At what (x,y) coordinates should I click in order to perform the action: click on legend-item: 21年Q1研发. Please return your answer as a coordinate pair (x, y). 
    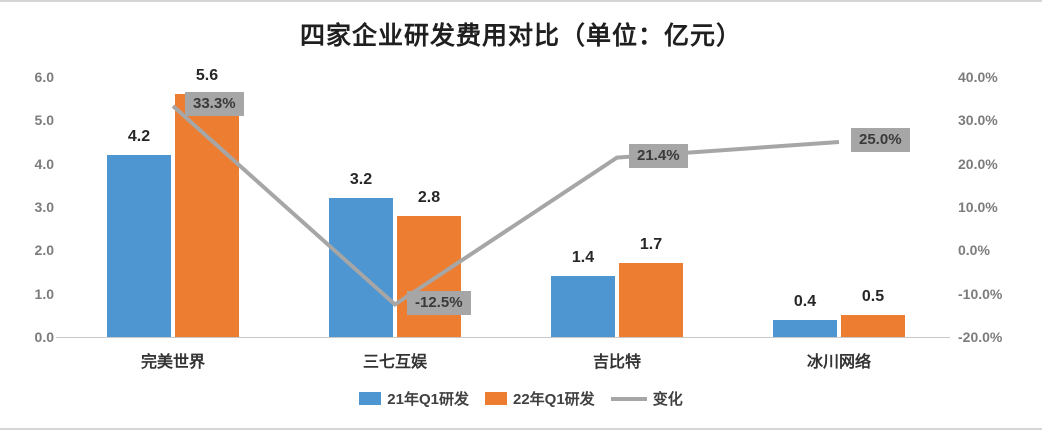
    Looking at the image, I should click on (414, 398).